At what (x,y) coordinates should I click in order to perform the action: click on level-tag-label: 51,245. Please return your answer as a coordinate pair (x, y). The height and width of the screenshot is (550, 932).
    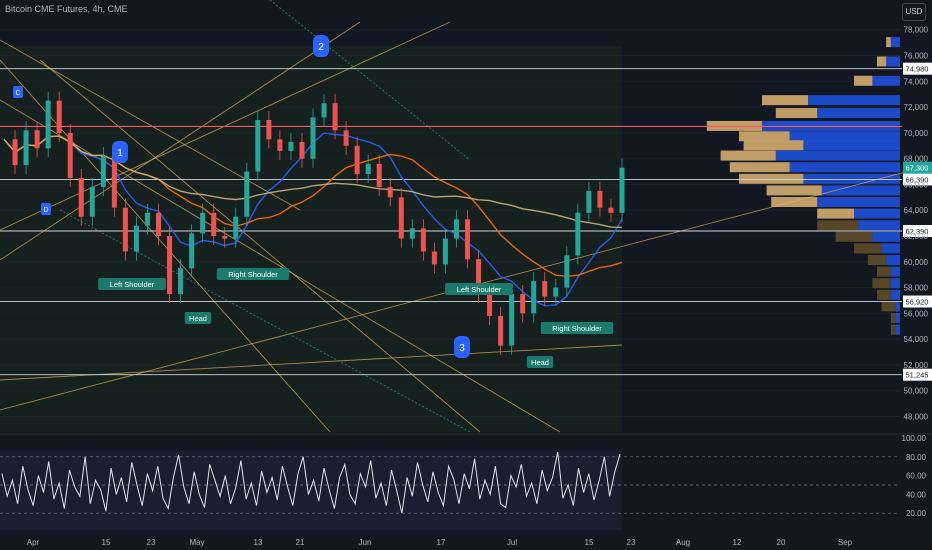
    Looking at the image, I should click on (917, 375).